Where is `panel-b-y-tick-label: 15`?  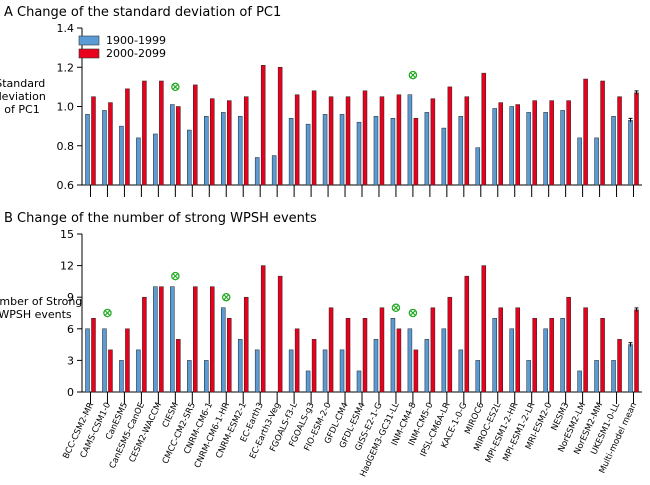
panel-b-y-tick-label: 15 is located at coordinates (67, 234).